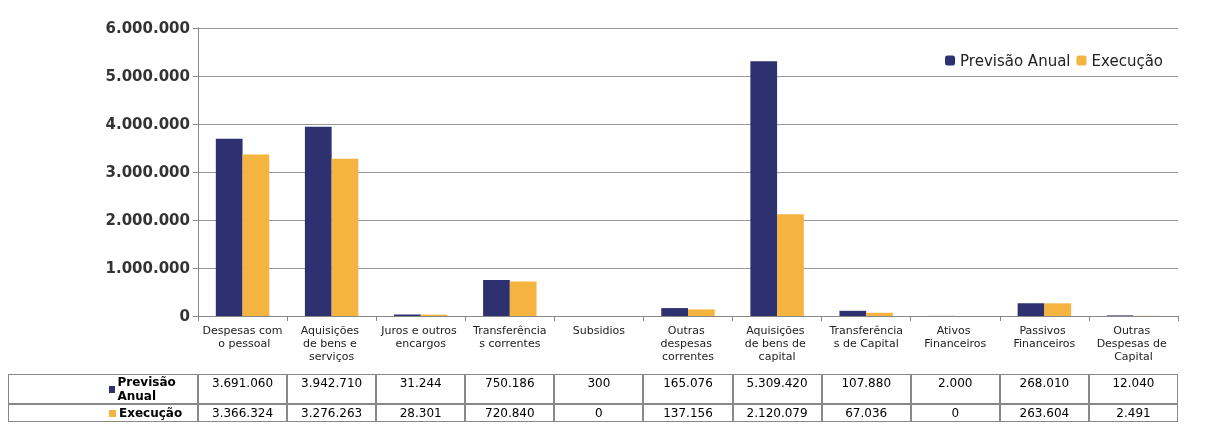  I want to click on x-tick-label: Aquisições de bens e serviços, so click(331, 343).